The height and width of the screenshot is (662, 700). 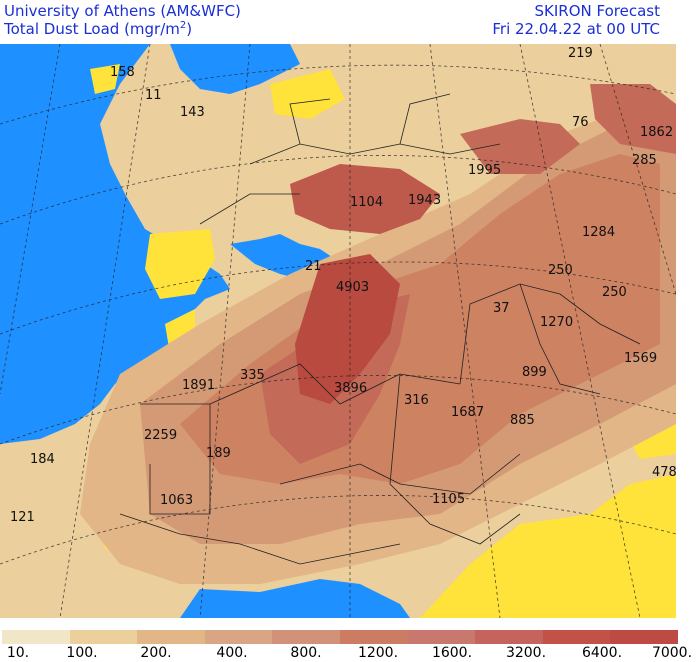 I want to click on legend-label-4: 800., so click(x=306, y=653).